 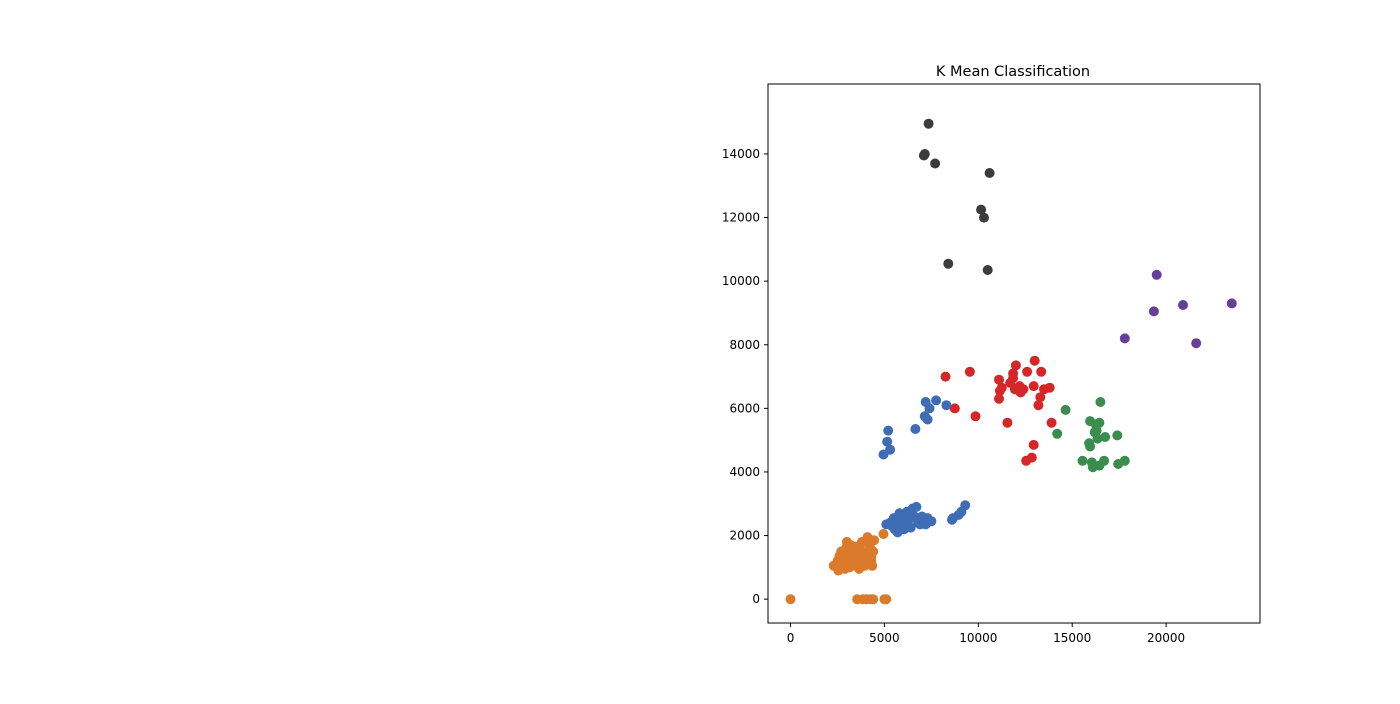 What do you see at coordinates (744, 536) in the screenshot?
I see `y-tick-label: 2000` at bounding box center [744, 536].